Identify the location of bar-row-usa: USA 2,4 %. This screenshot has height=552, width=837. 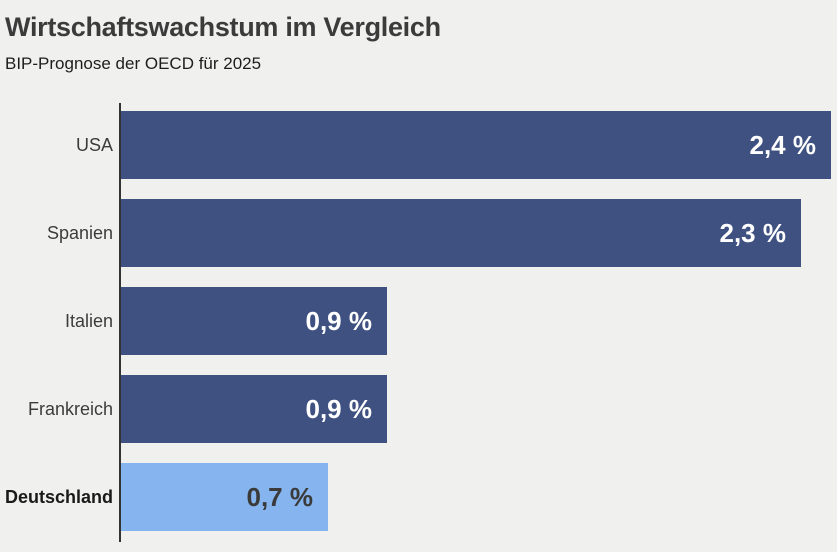
(418, 145).